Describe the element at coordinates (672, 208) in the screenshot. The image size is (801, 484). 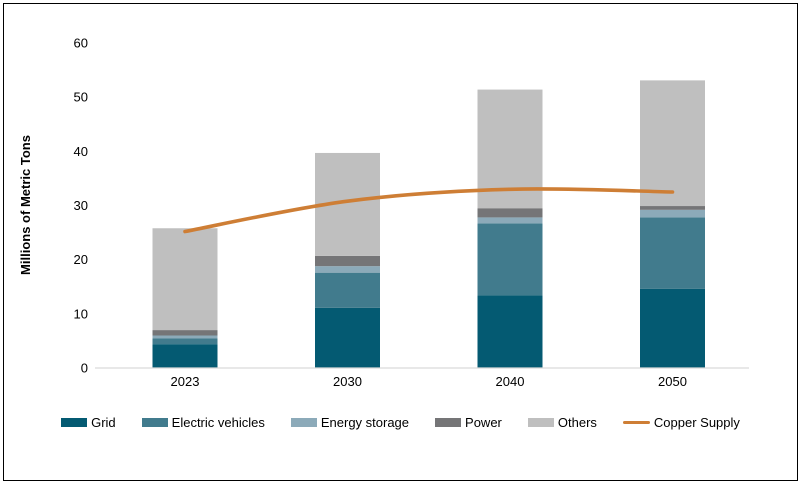
I see `bar-segment-power-2050` at that location.